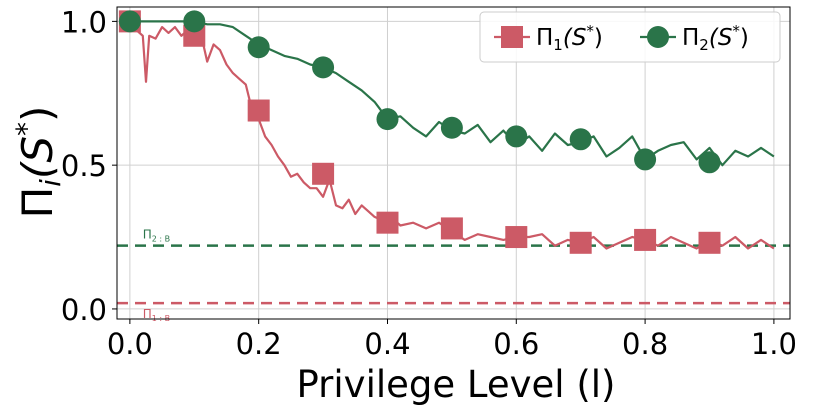 The image size is (822, 411). Describe the element at coordinates (37, 203) in the screenshot. I see `y-axis-label-main: Π` at that location.